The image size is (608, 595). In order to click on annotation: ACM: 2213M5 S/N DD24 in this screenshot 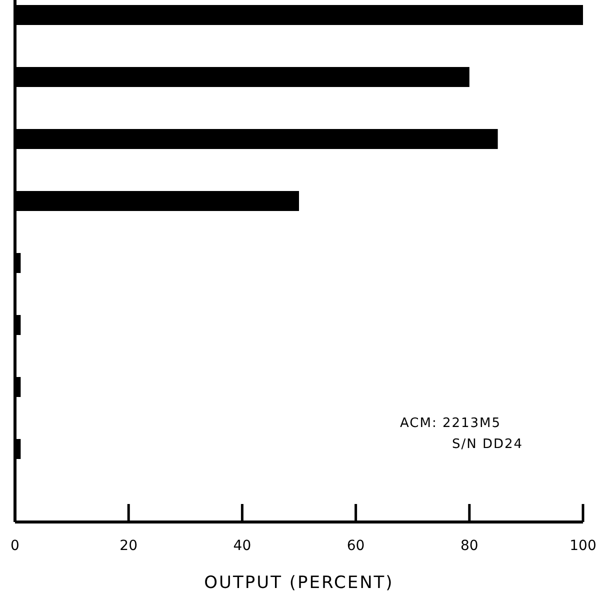, I will do `click(462, 434)`.